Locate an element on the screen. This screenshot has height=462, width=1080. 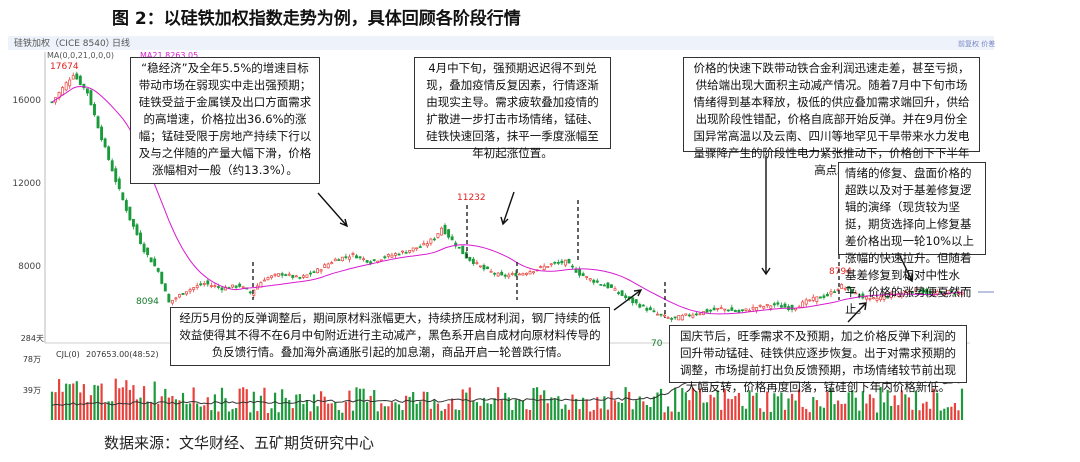
peak3-label: 8794 is located at coordinates (840, 272).